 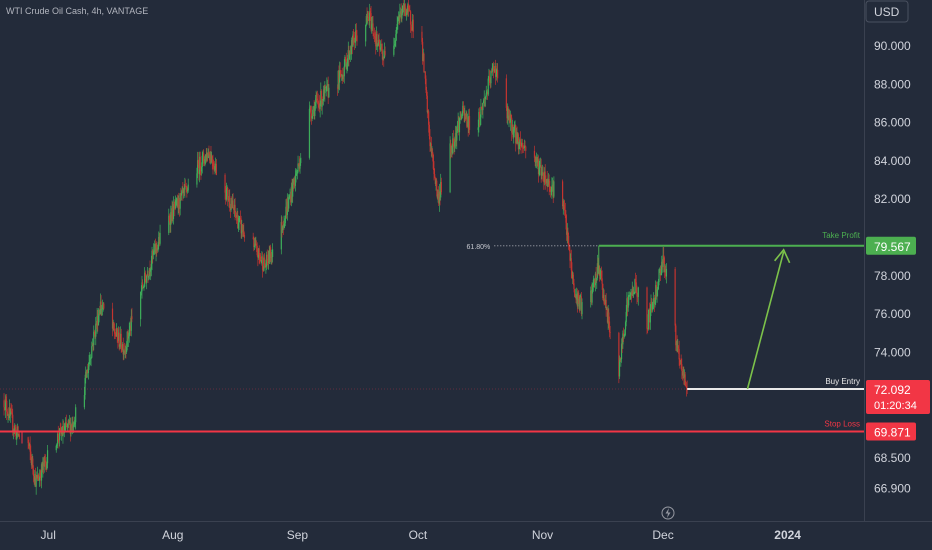 I want to click on currency-badge, so click(x=887, y=11).